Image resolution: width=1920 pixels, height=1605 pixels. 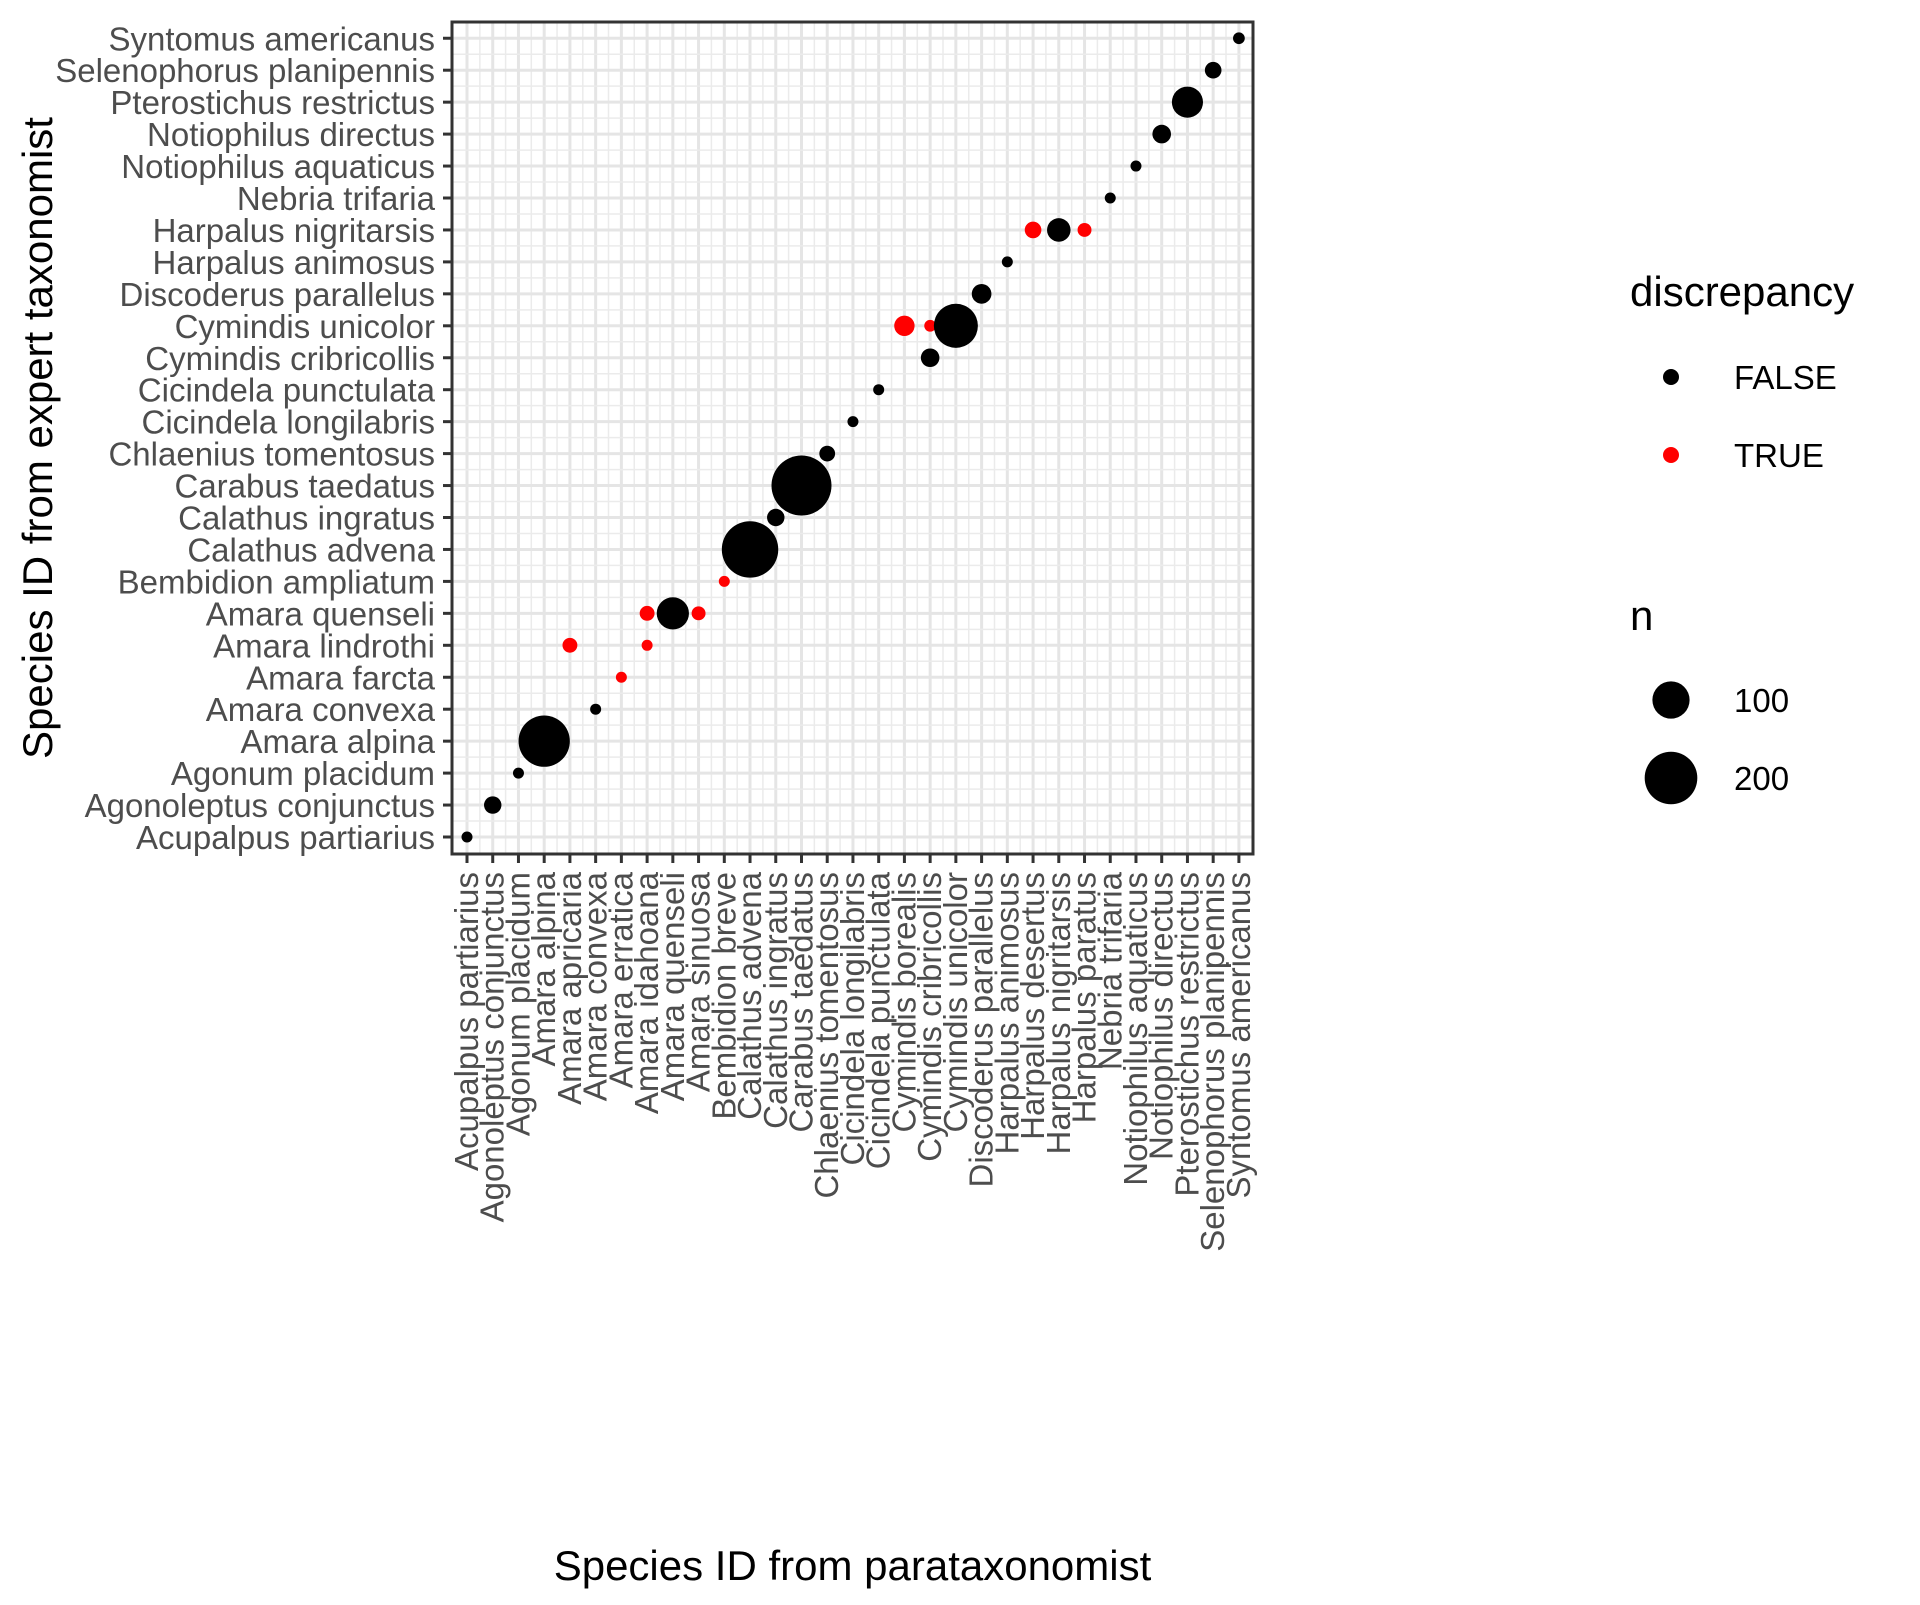 What do you see at coordinates (1785, 377) in the screenshot?
I see `legend-label-false: FALSE` at bounding box center [1785, 377].